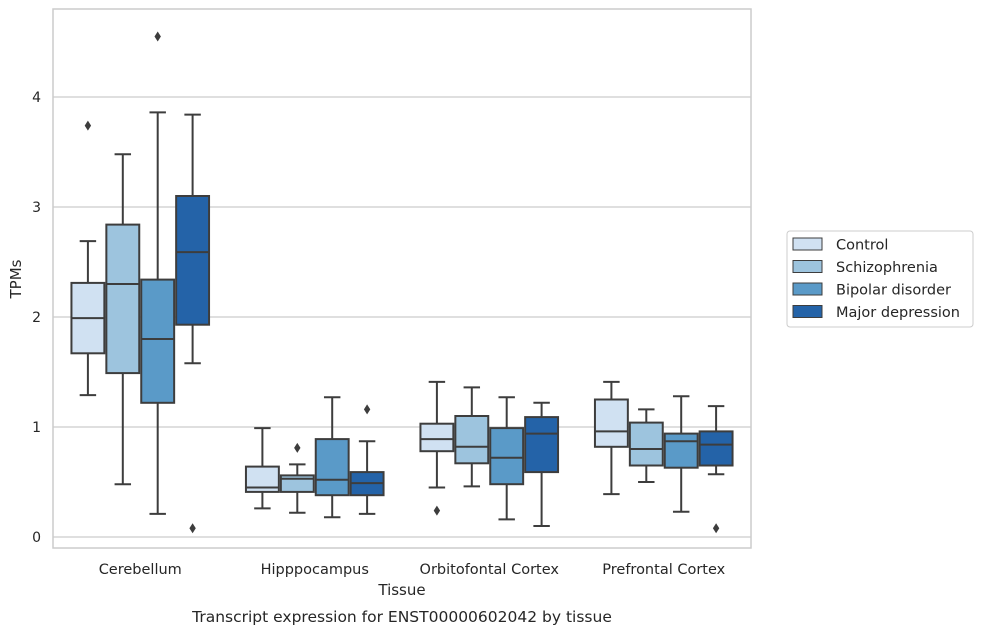  Describe the element at coordinates (898, 313) in the screenshot. I see `legend-label: Major depression` at that location.